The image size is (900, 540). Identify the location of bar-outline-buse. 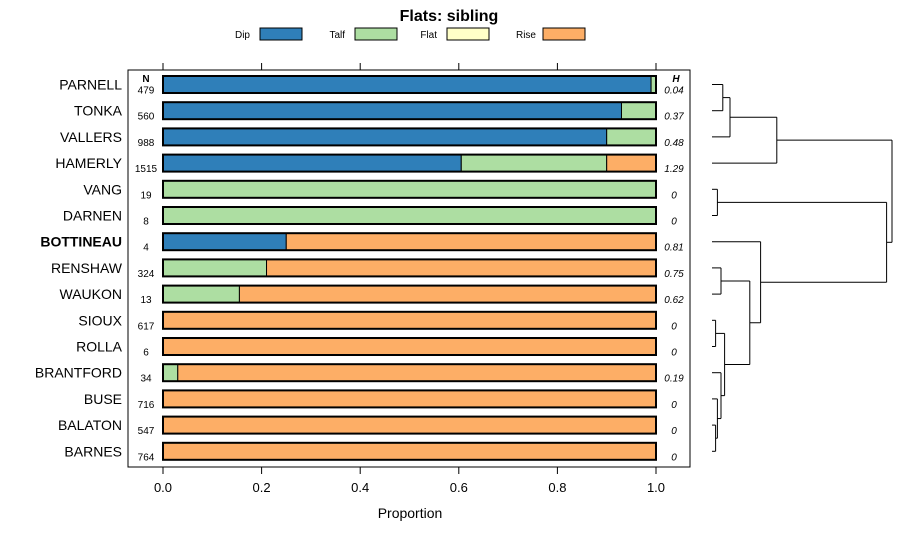
(409, 399).